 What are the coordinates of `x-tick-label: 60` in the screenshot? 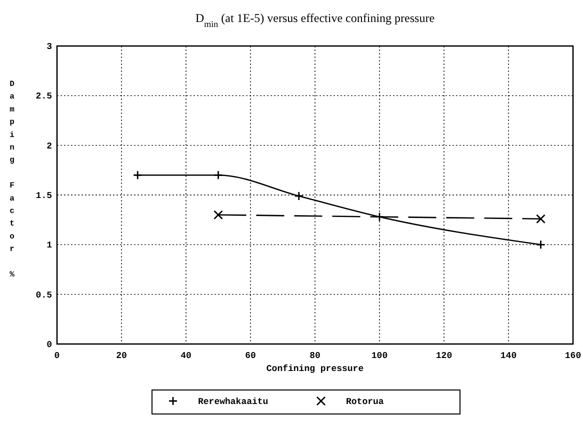 It's located at (250, 356).